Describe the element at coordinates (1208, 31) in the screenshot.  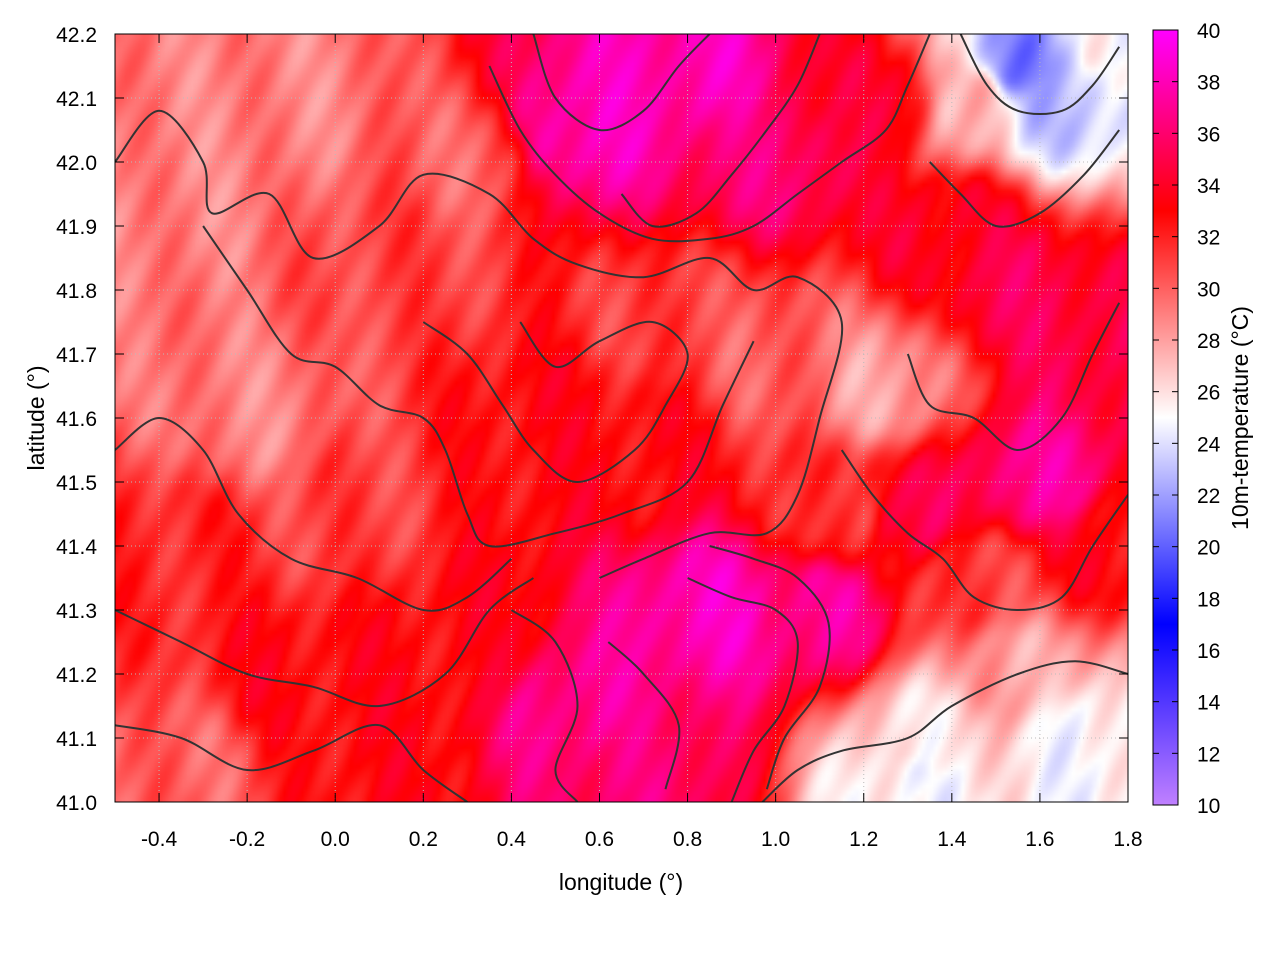
I see `colorbar-tick-label: 40` at that location.